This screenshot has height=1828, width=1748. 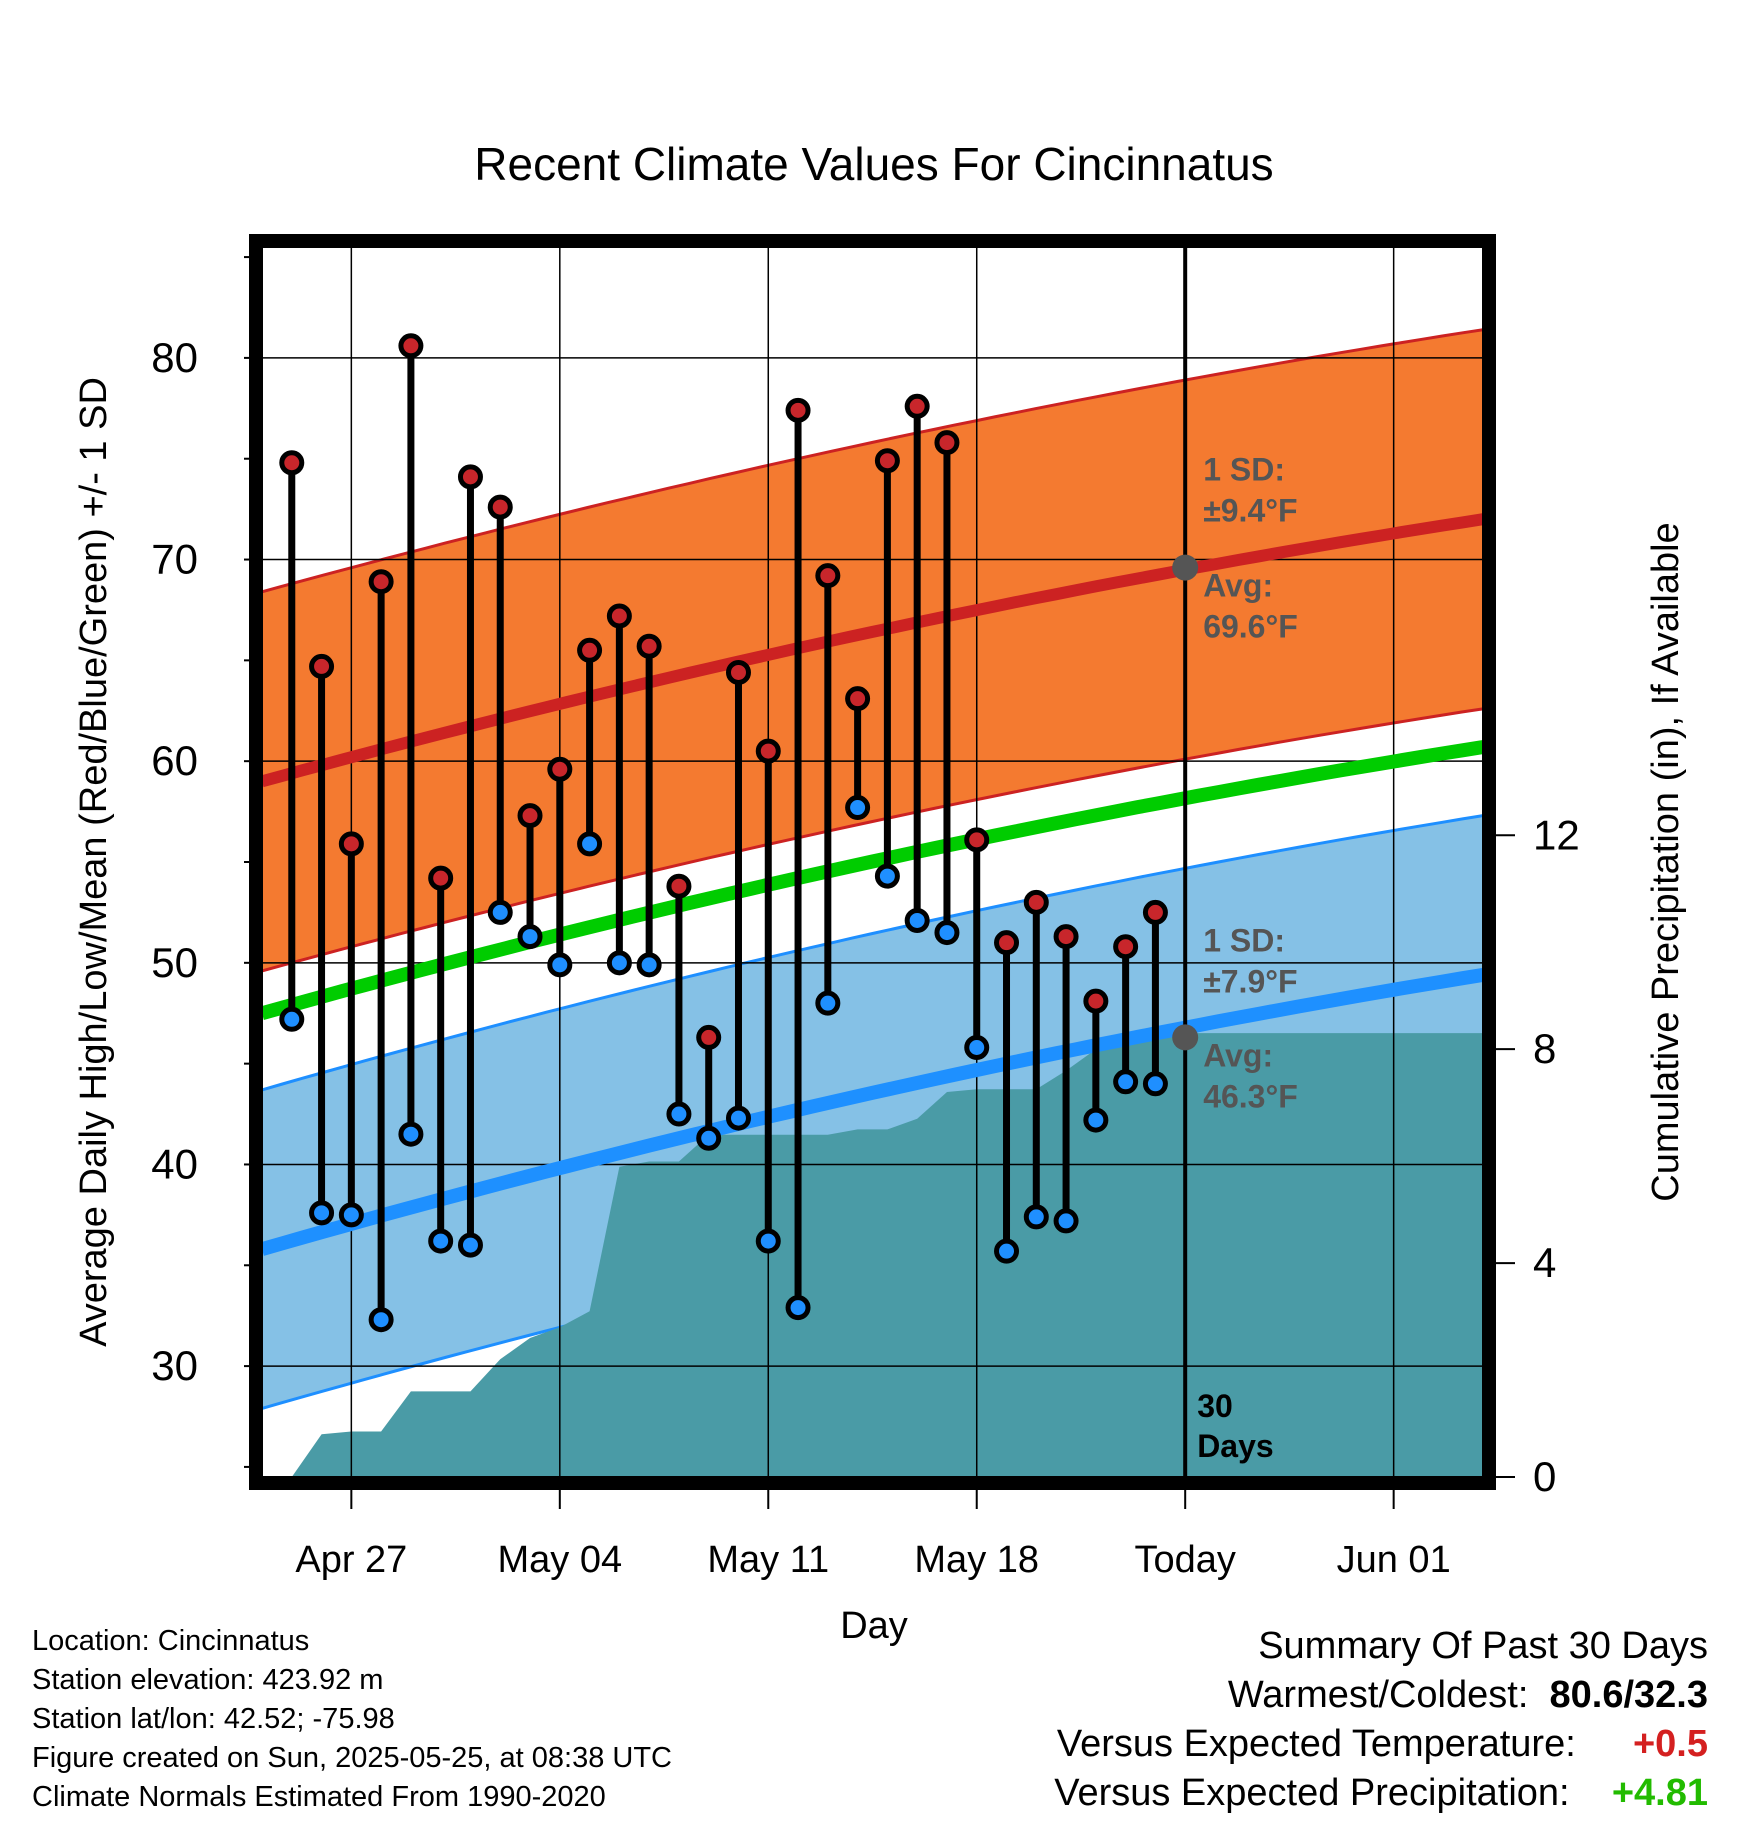 I want to click on low-avg-value: 46.3°F, so click(x=1250, y=1096).